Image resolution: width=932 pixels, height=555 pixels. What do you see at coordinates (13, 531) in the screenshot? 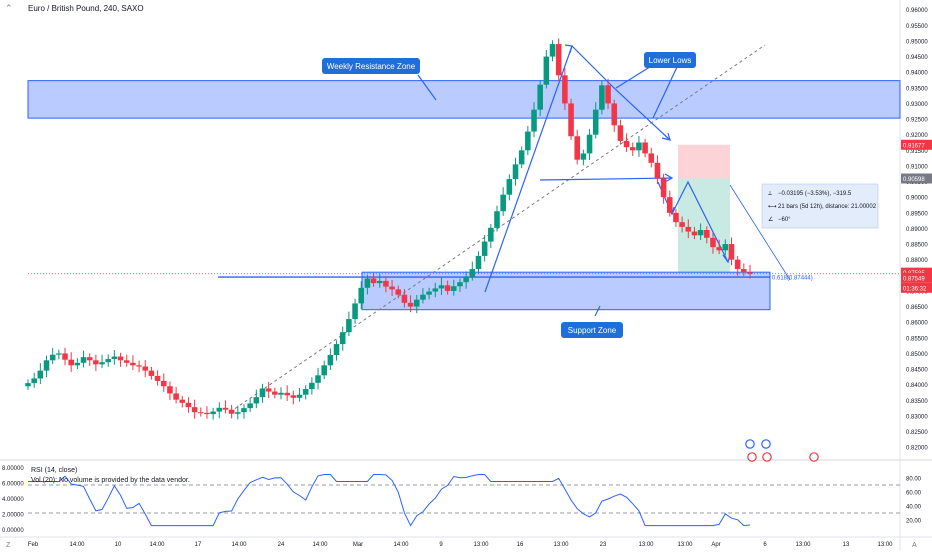
I see `volume-tick-label: 0.00000` at bounding box center [13, 531].